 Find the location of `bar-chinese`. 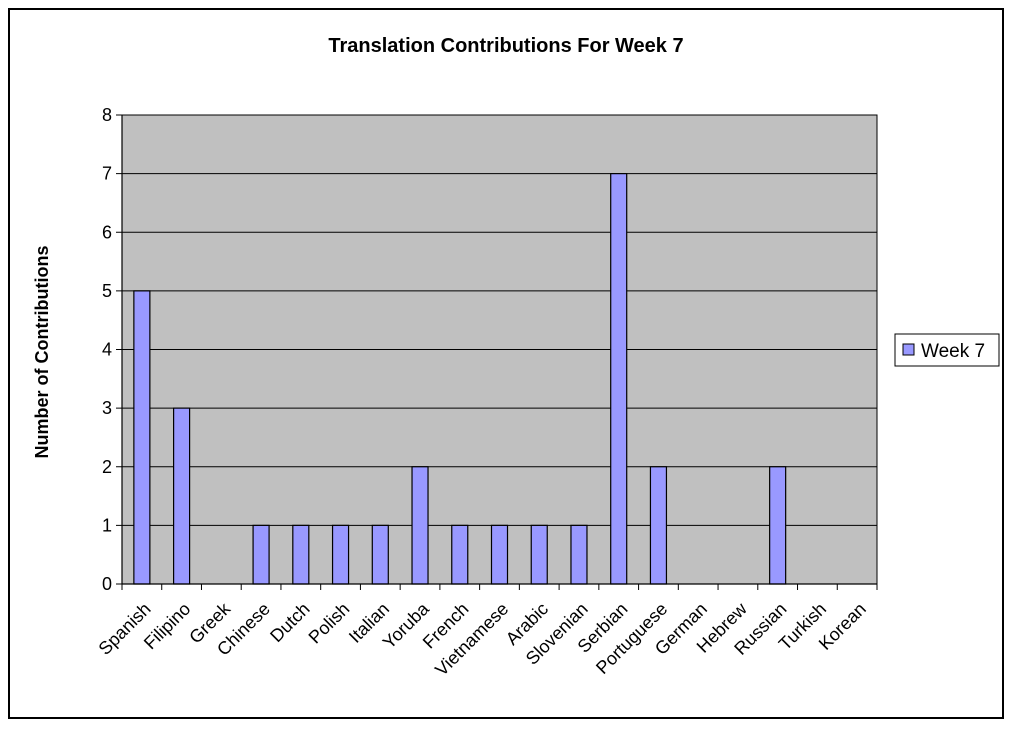

bar-chinese is located at coordinates (261, 554).